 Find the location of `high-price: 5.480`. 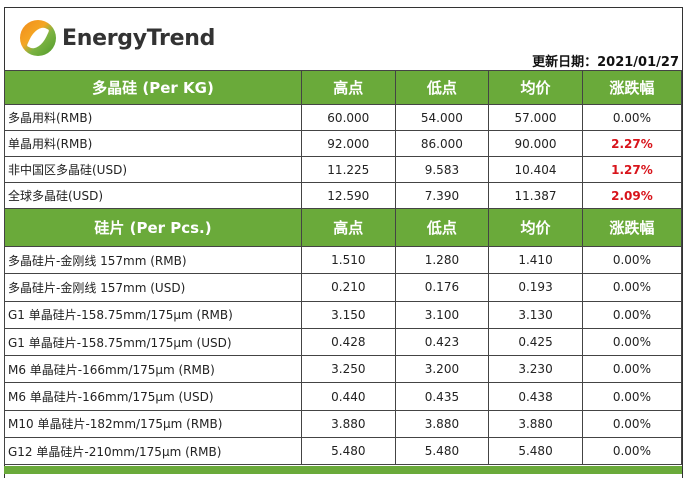

high-price: 5.480 is located at coordinates (348, 451).